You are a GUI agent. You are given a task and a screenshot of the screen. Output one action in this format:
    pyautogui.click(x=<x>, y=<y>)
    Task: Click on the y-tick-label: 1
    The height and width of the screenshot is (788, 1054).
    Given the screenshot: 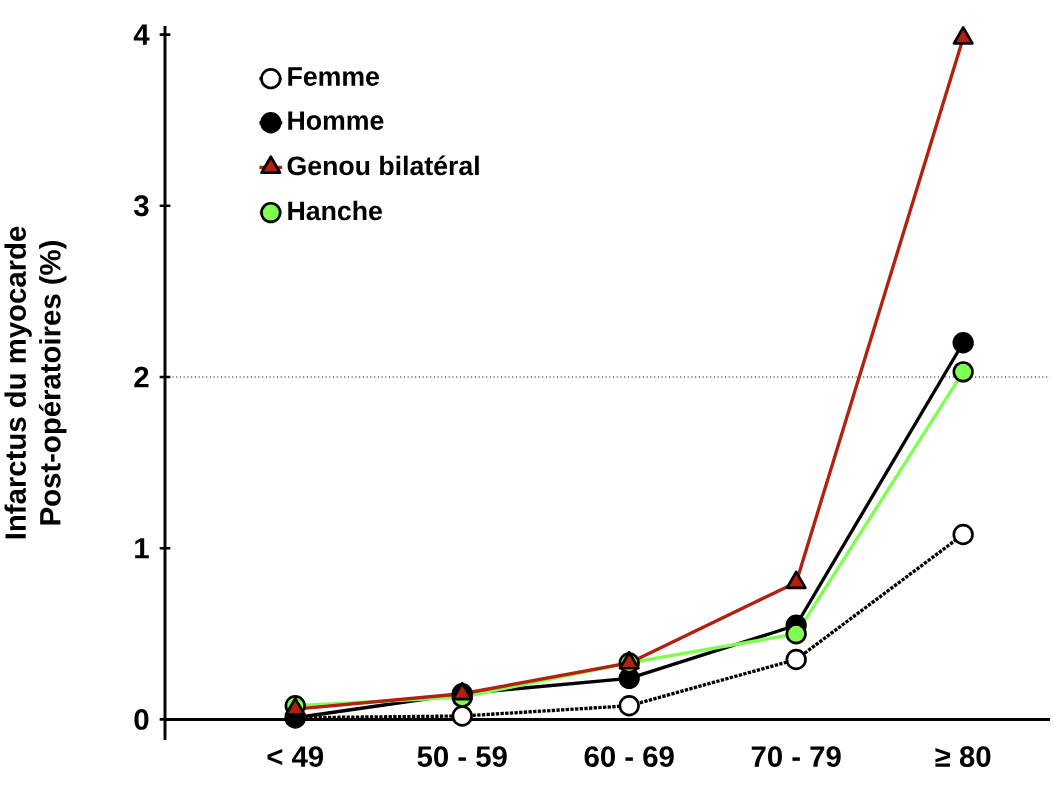 What is the action you would take?
    pyautogui.click(x=142, y=548)
    